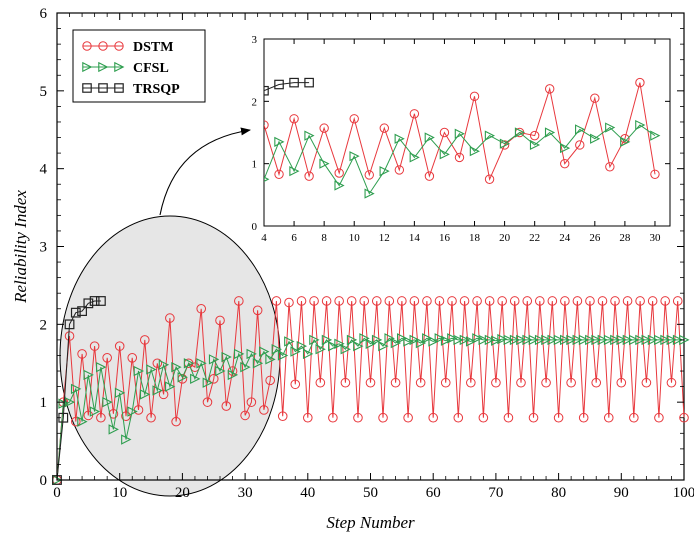 The image size is (694, 537). What do you see at coordinates (78, 390) in the screenshot?
I see `line-trsqp` at bounding box center [78, 390].